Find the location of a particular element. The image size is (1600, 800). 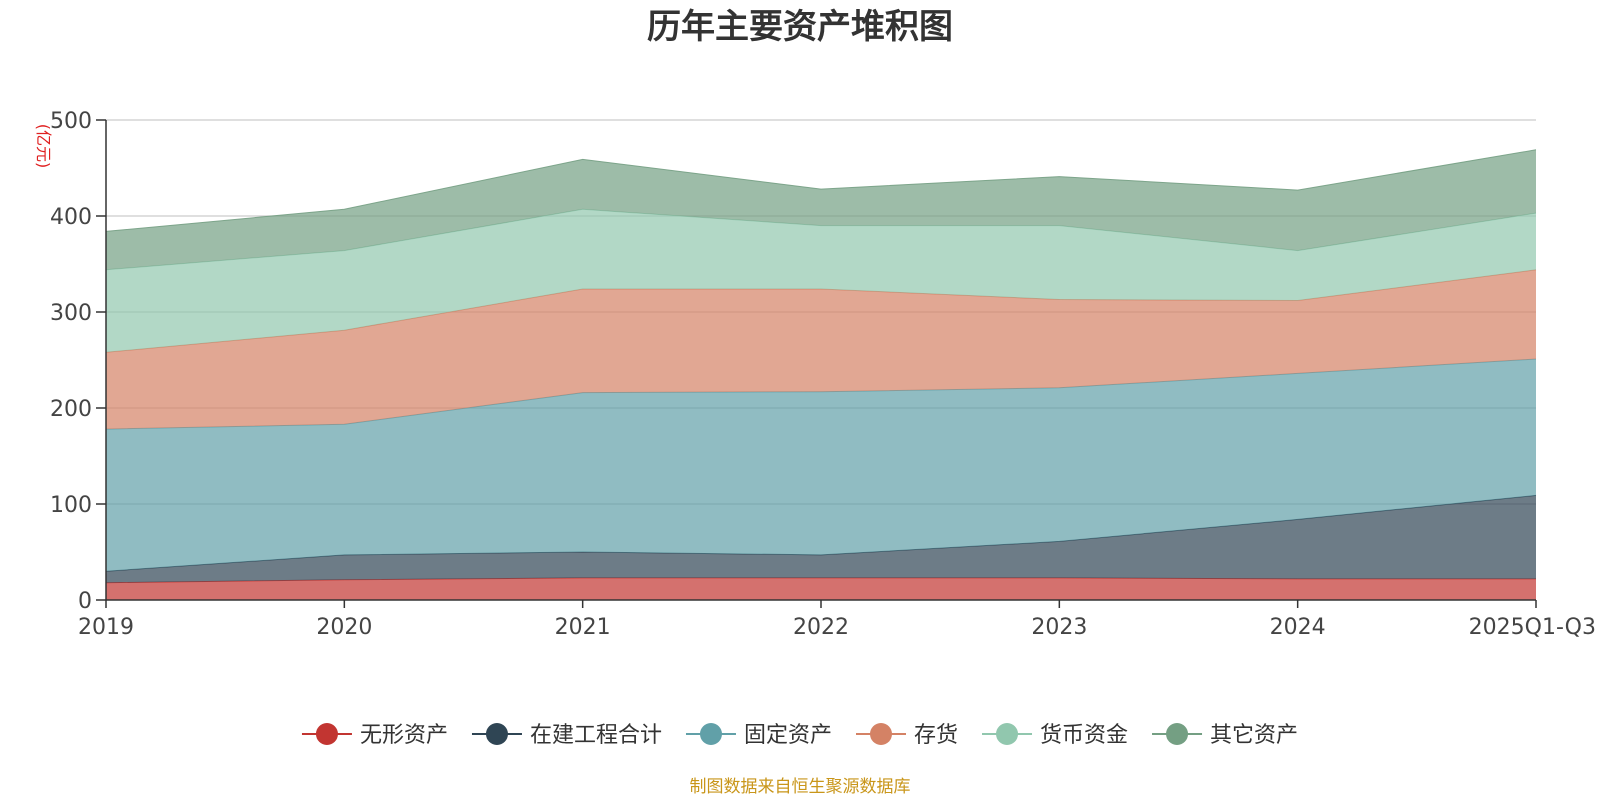

legend-label: 存货 is located at coordinates (936, 735).